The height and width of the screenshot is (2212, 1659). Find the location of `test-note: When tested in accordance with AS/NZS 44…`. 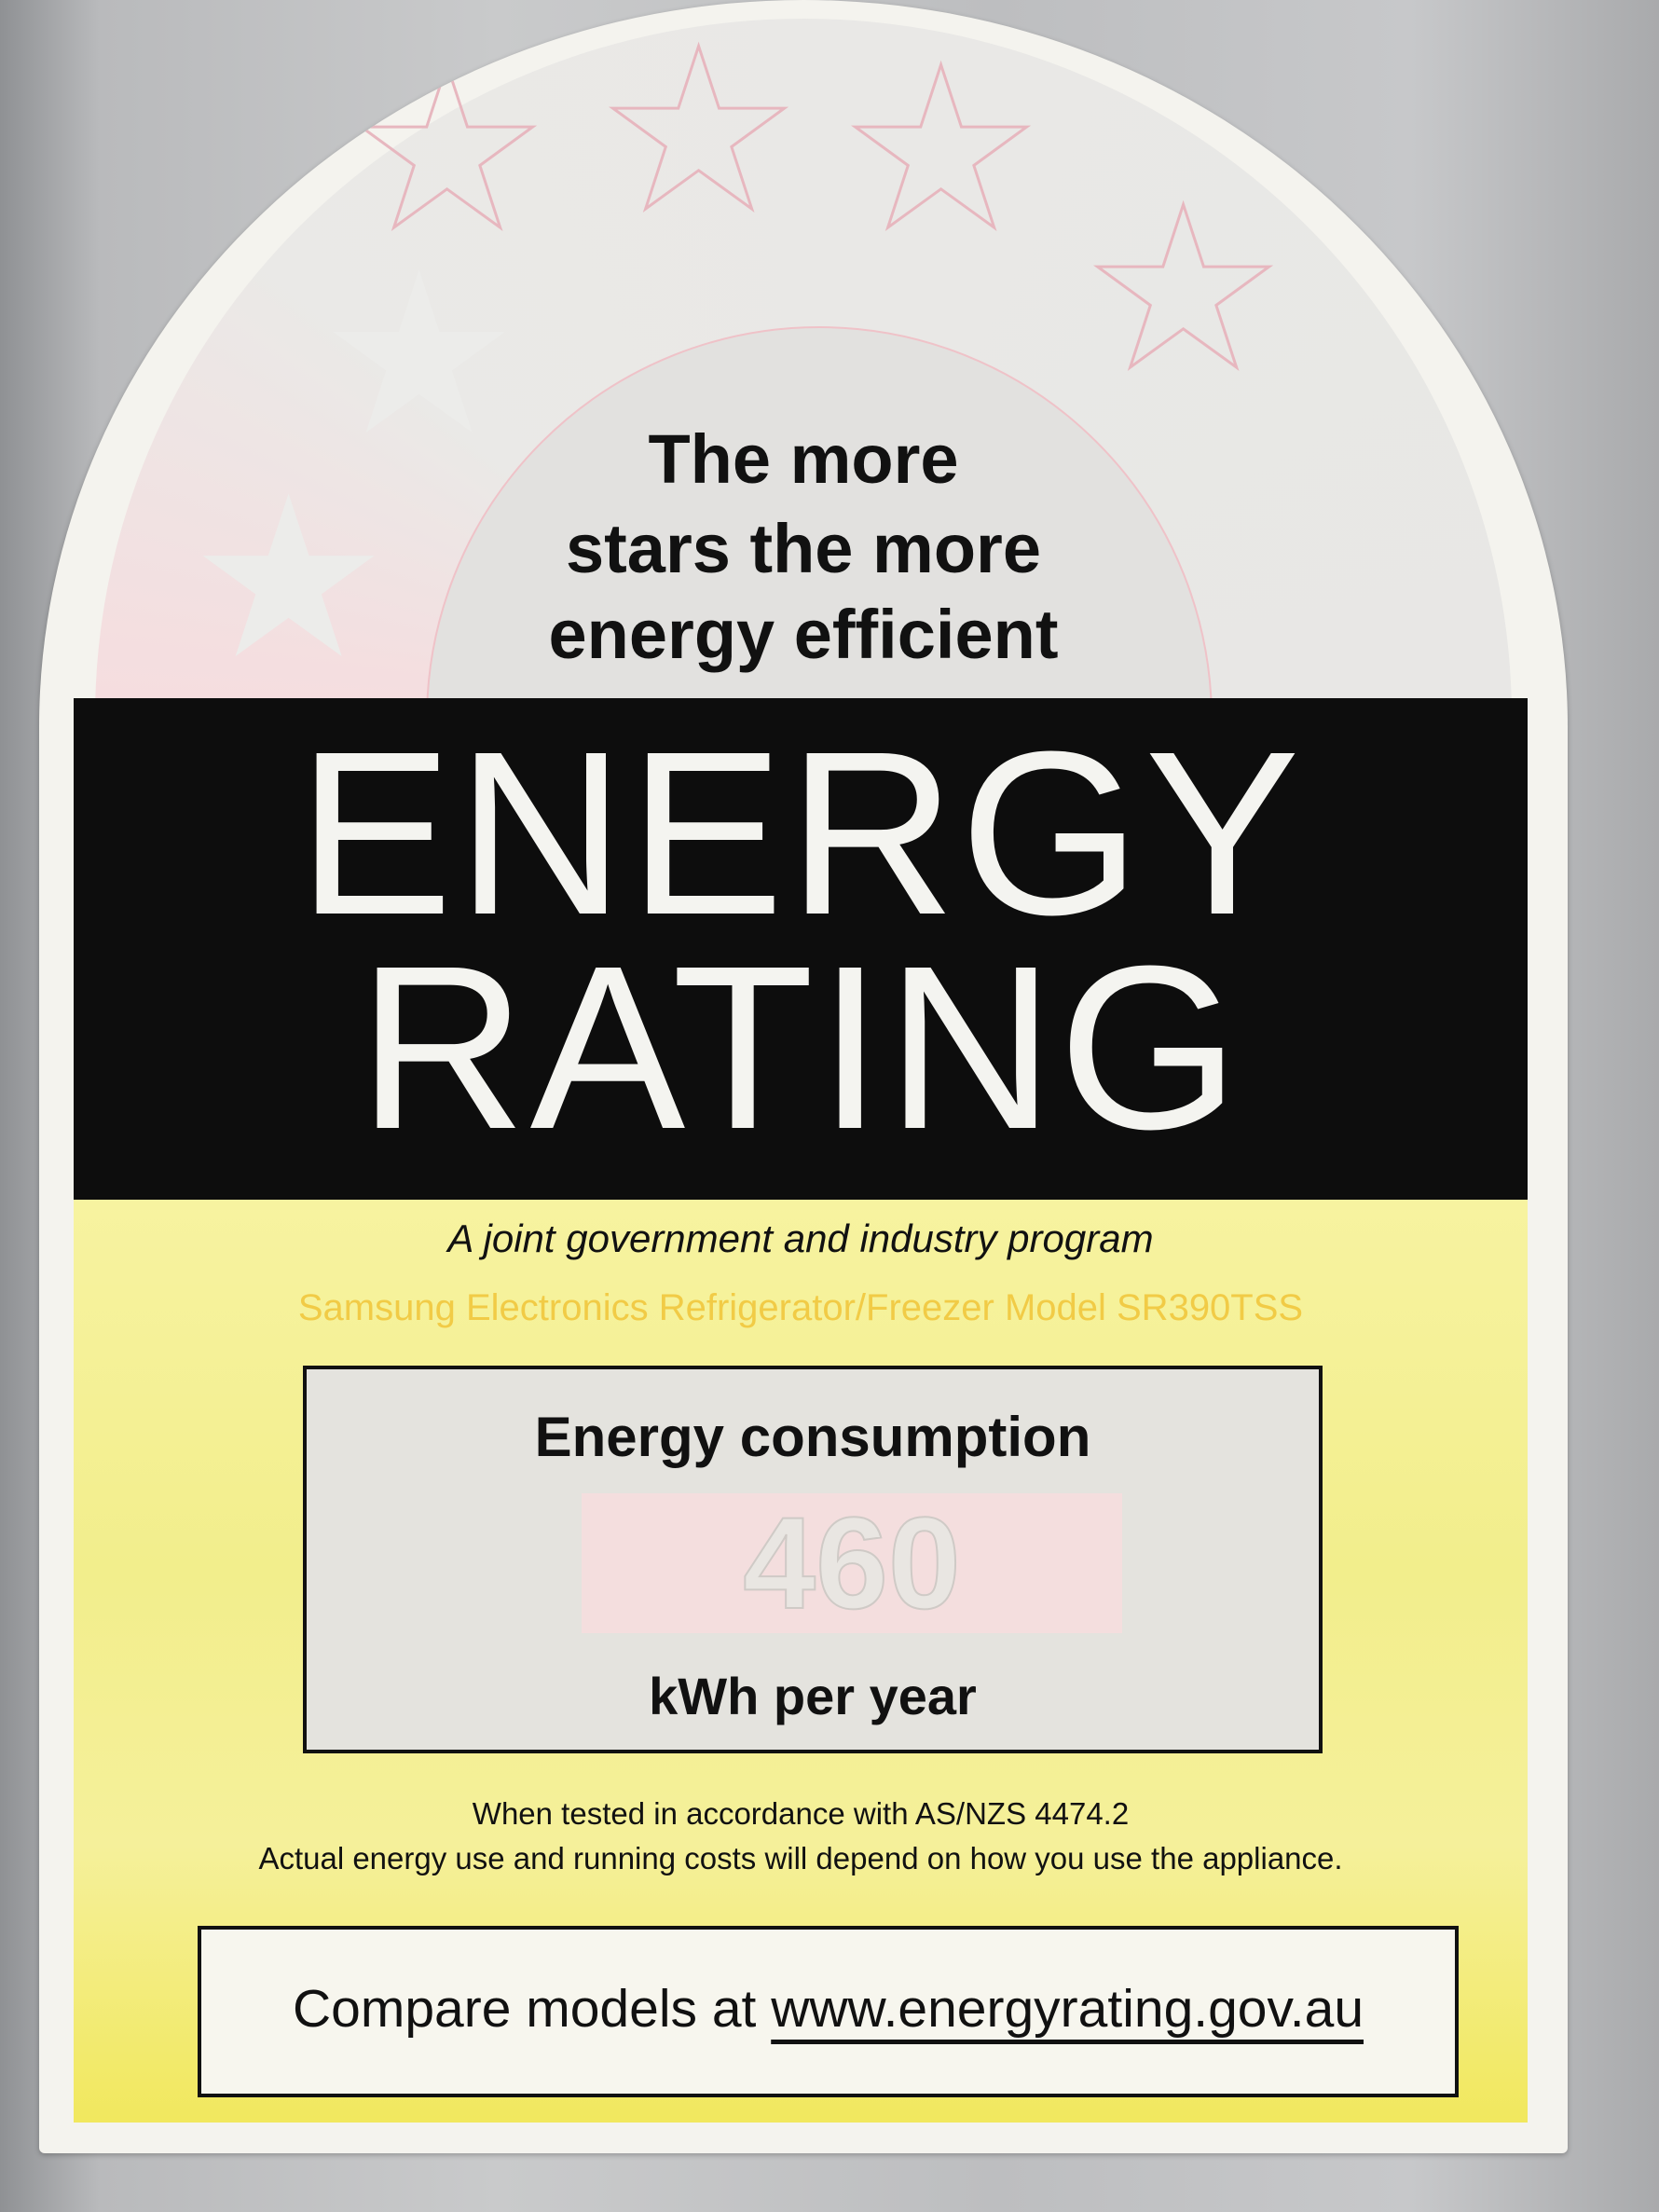

test-note: When tested in accordance with AS/NZS 44… is located at coordinates (801, 1813).